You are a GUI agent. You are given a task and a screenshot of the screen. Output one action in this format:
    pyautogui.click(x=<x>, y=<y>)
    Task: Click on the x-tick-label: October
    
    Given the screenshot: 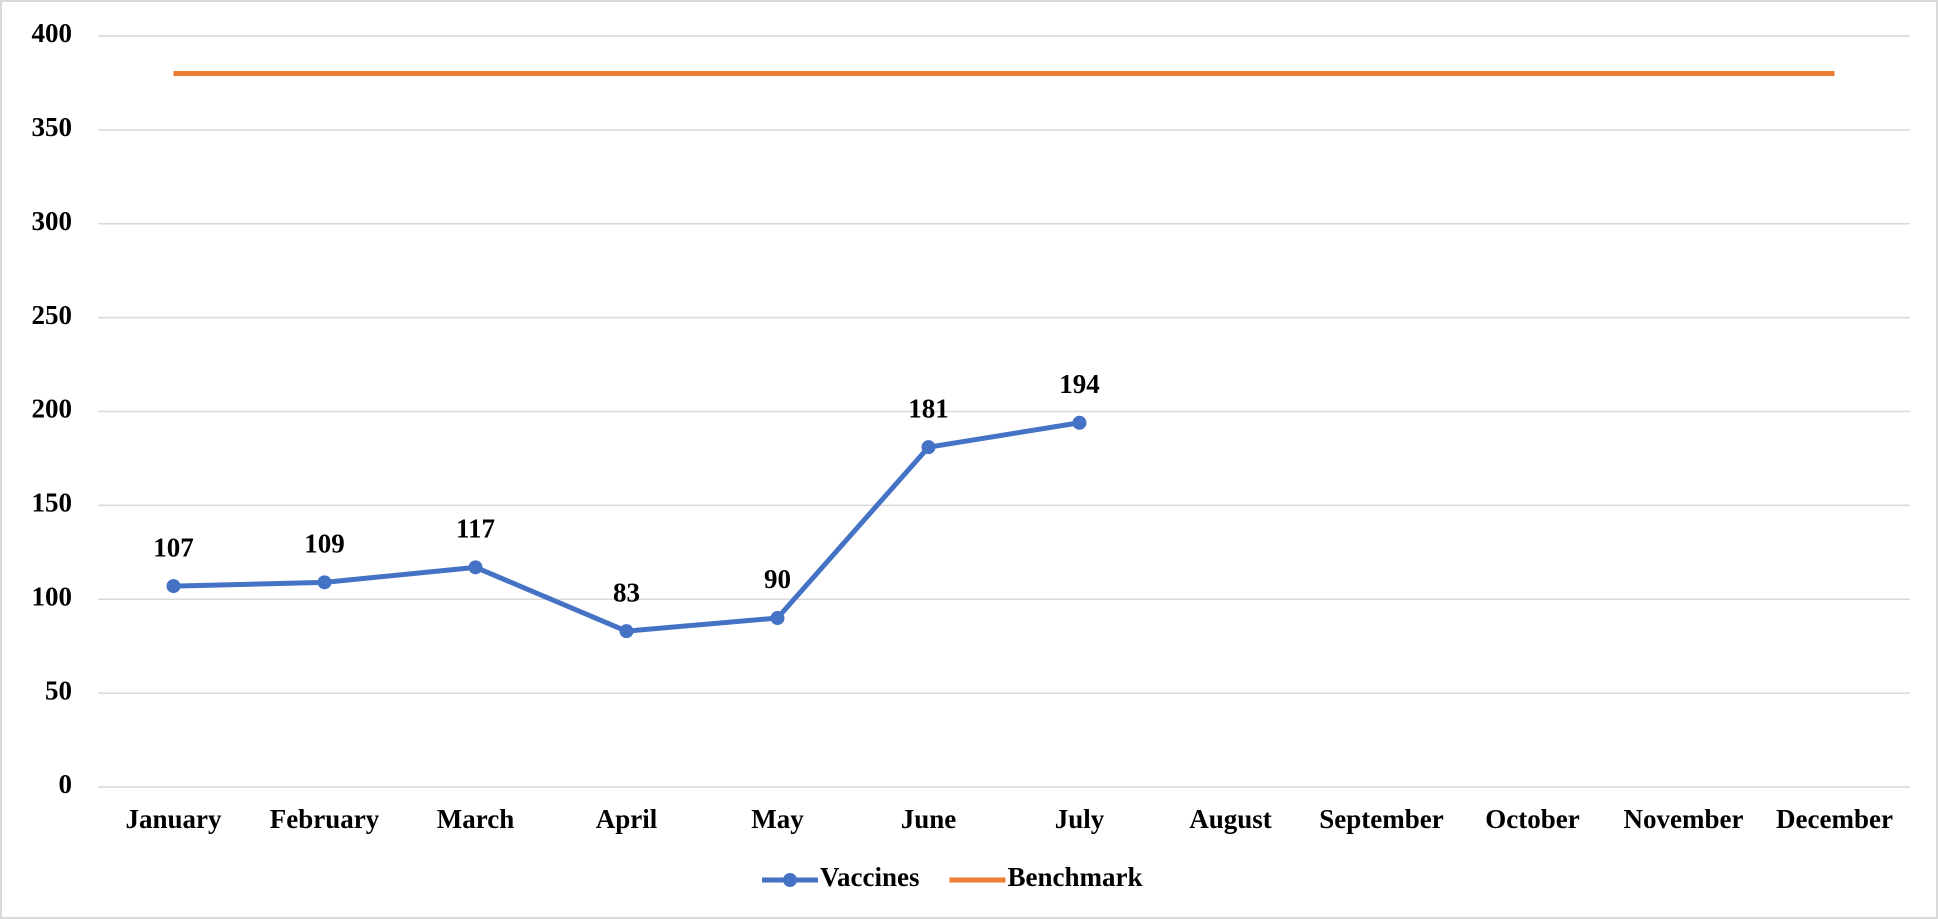 What is the action you would take?
    pyautogui.click(x=1532, y=819)
    